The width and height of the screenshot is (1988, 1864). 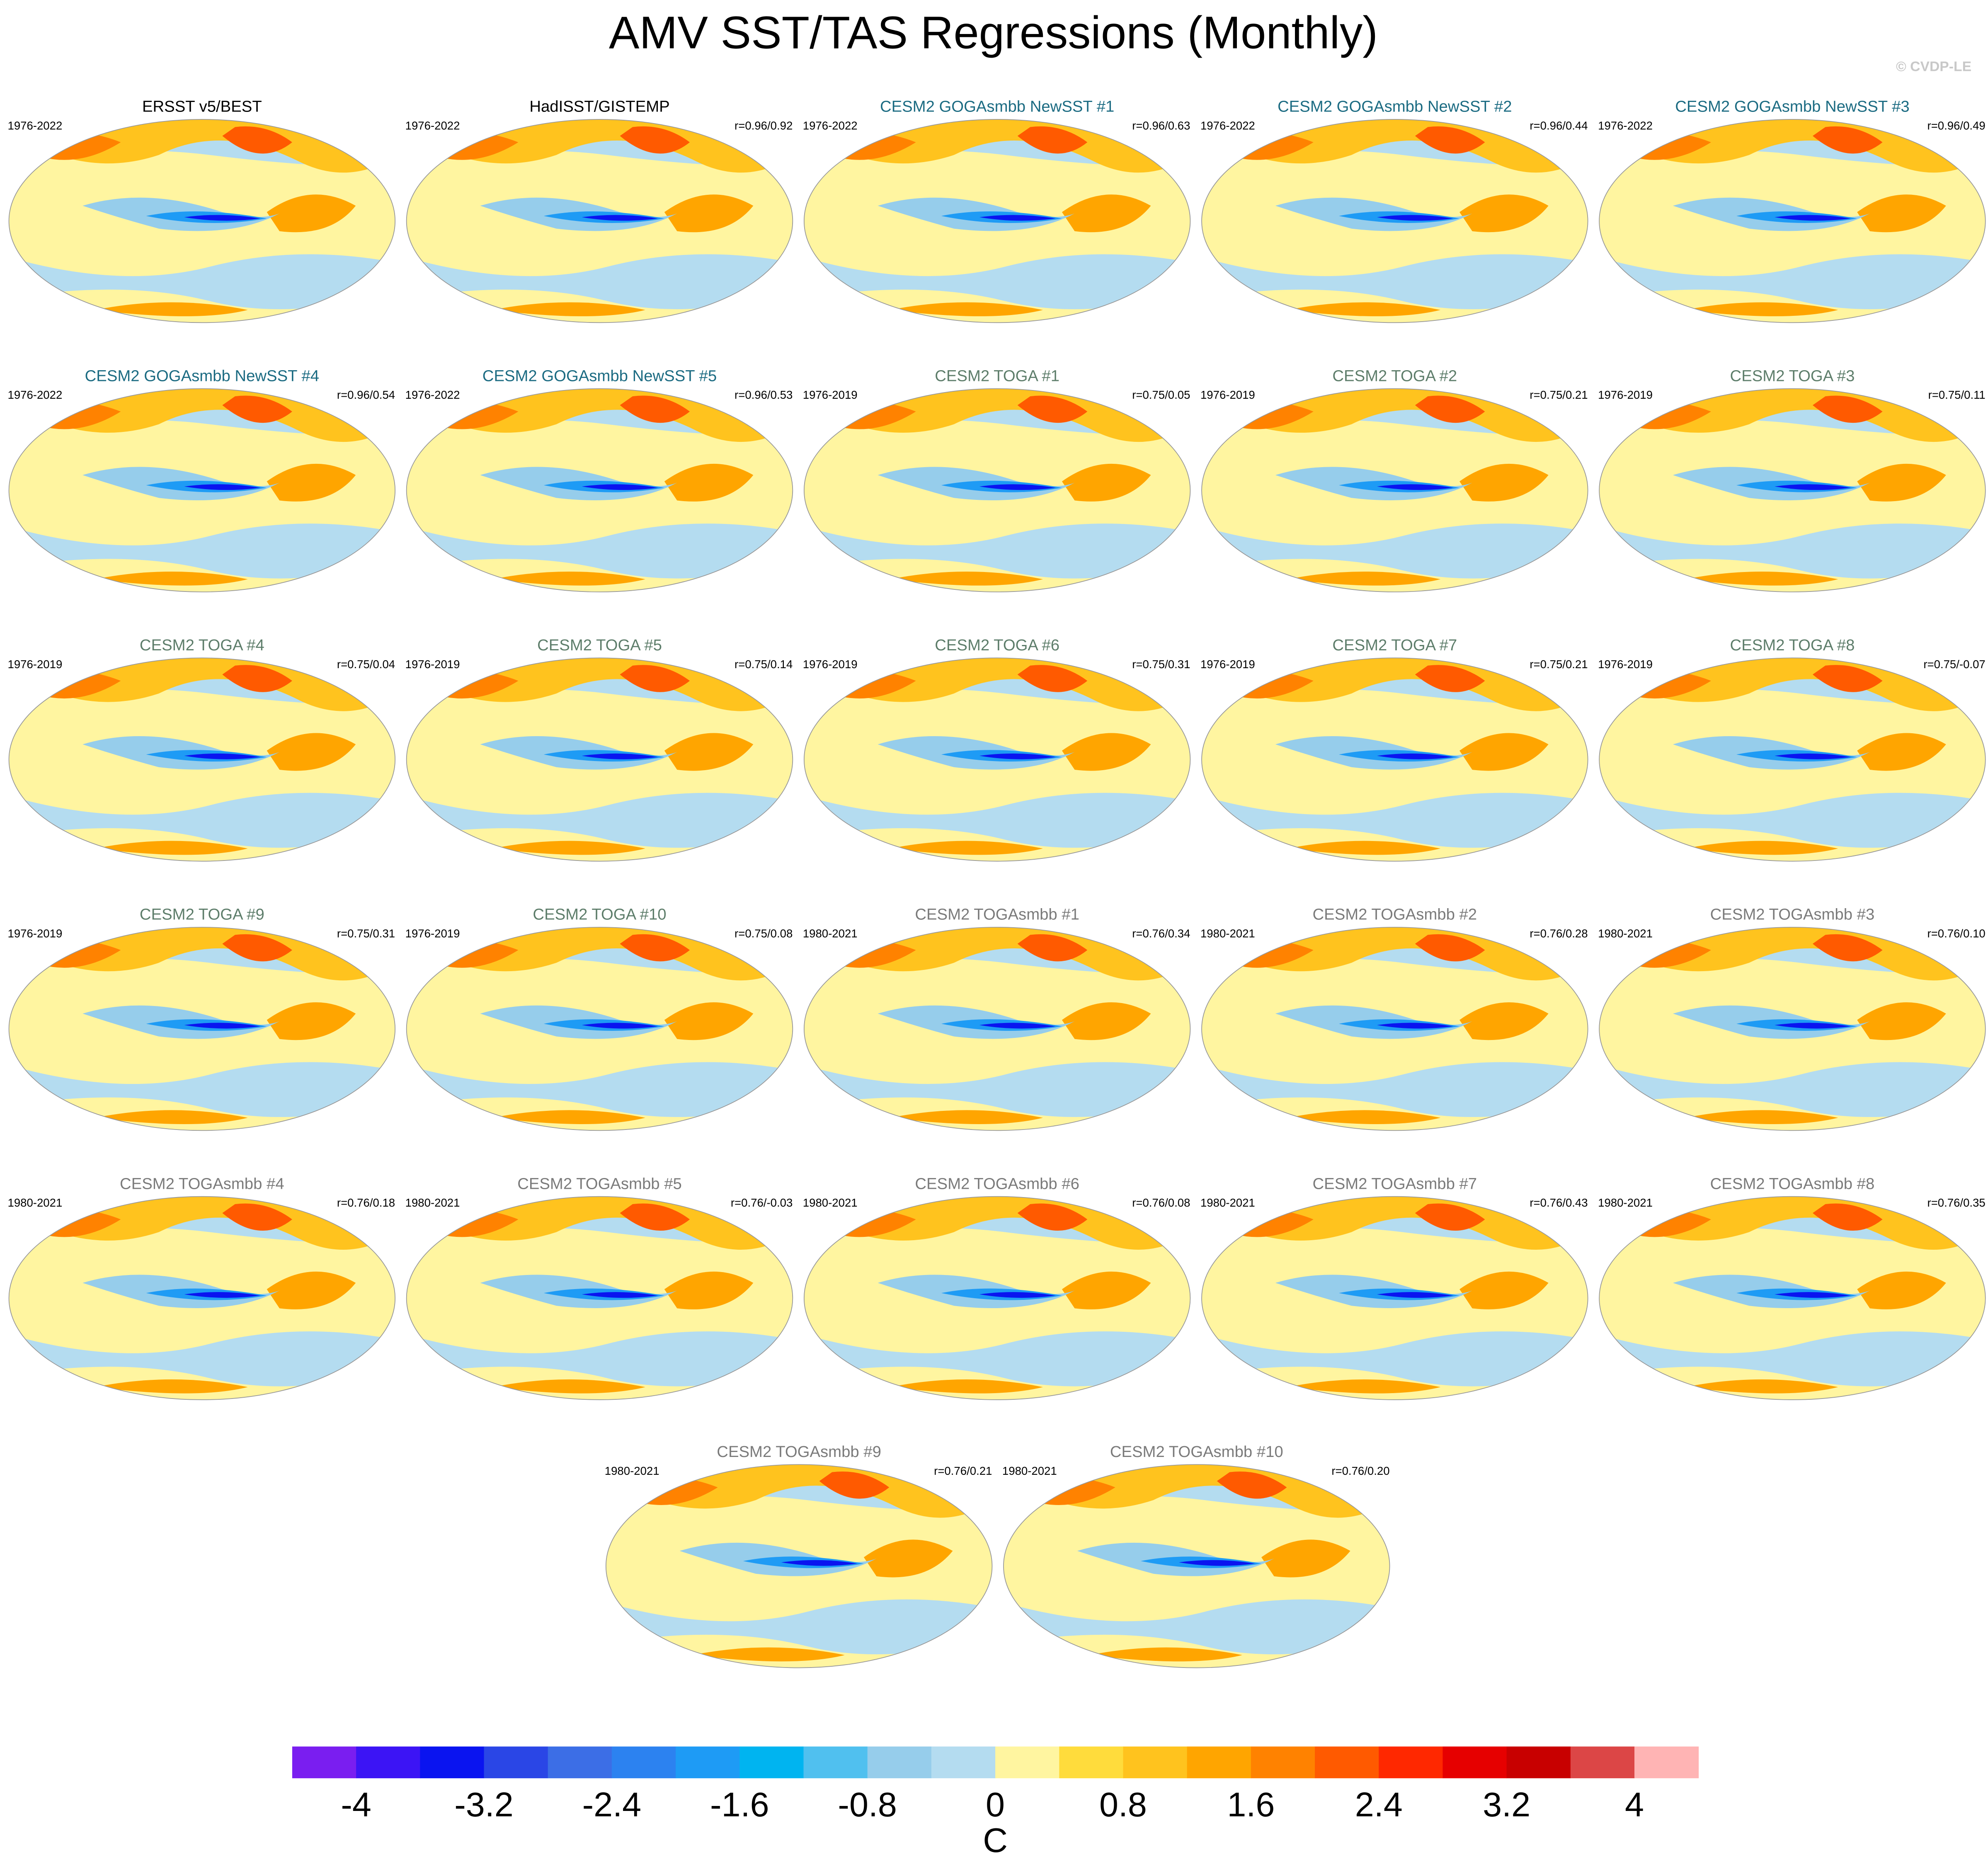 I want to click on map-panel: CESM2 TOGA #5 1976-2019 r=0.75/0.14, so click(x=599, y=750).